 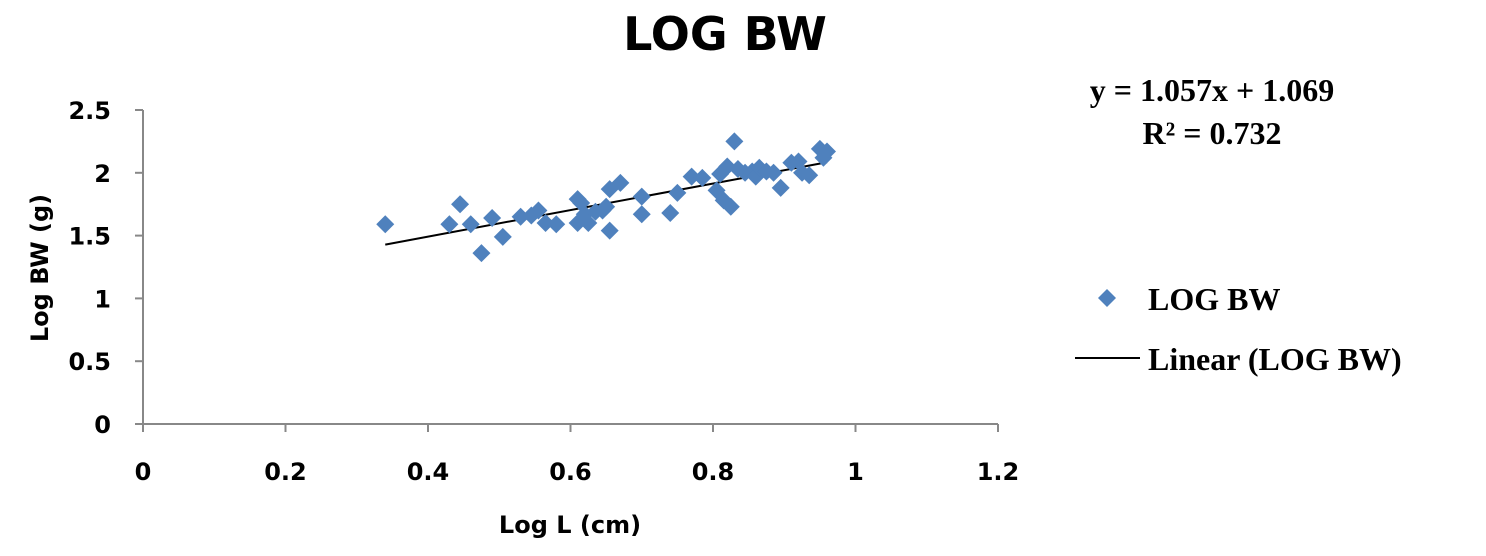 What do you see at coordinates (143, 472) in the screenshot?
I see `x-tick-label: 0` at bounding box center [143, 472].